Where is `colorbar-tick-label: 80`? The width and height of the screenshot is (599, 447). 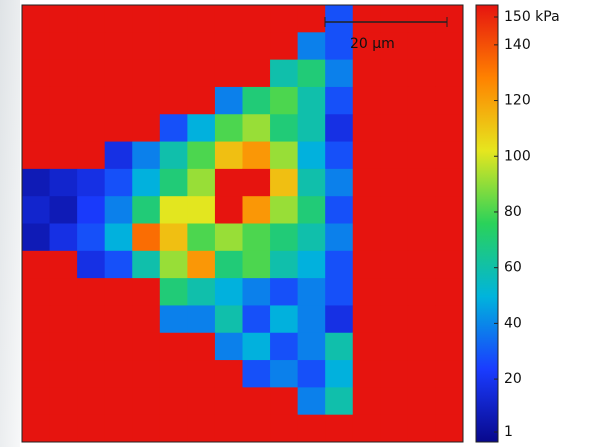 colorbar-tick-label: 80 is located at coordinates (513, 212).